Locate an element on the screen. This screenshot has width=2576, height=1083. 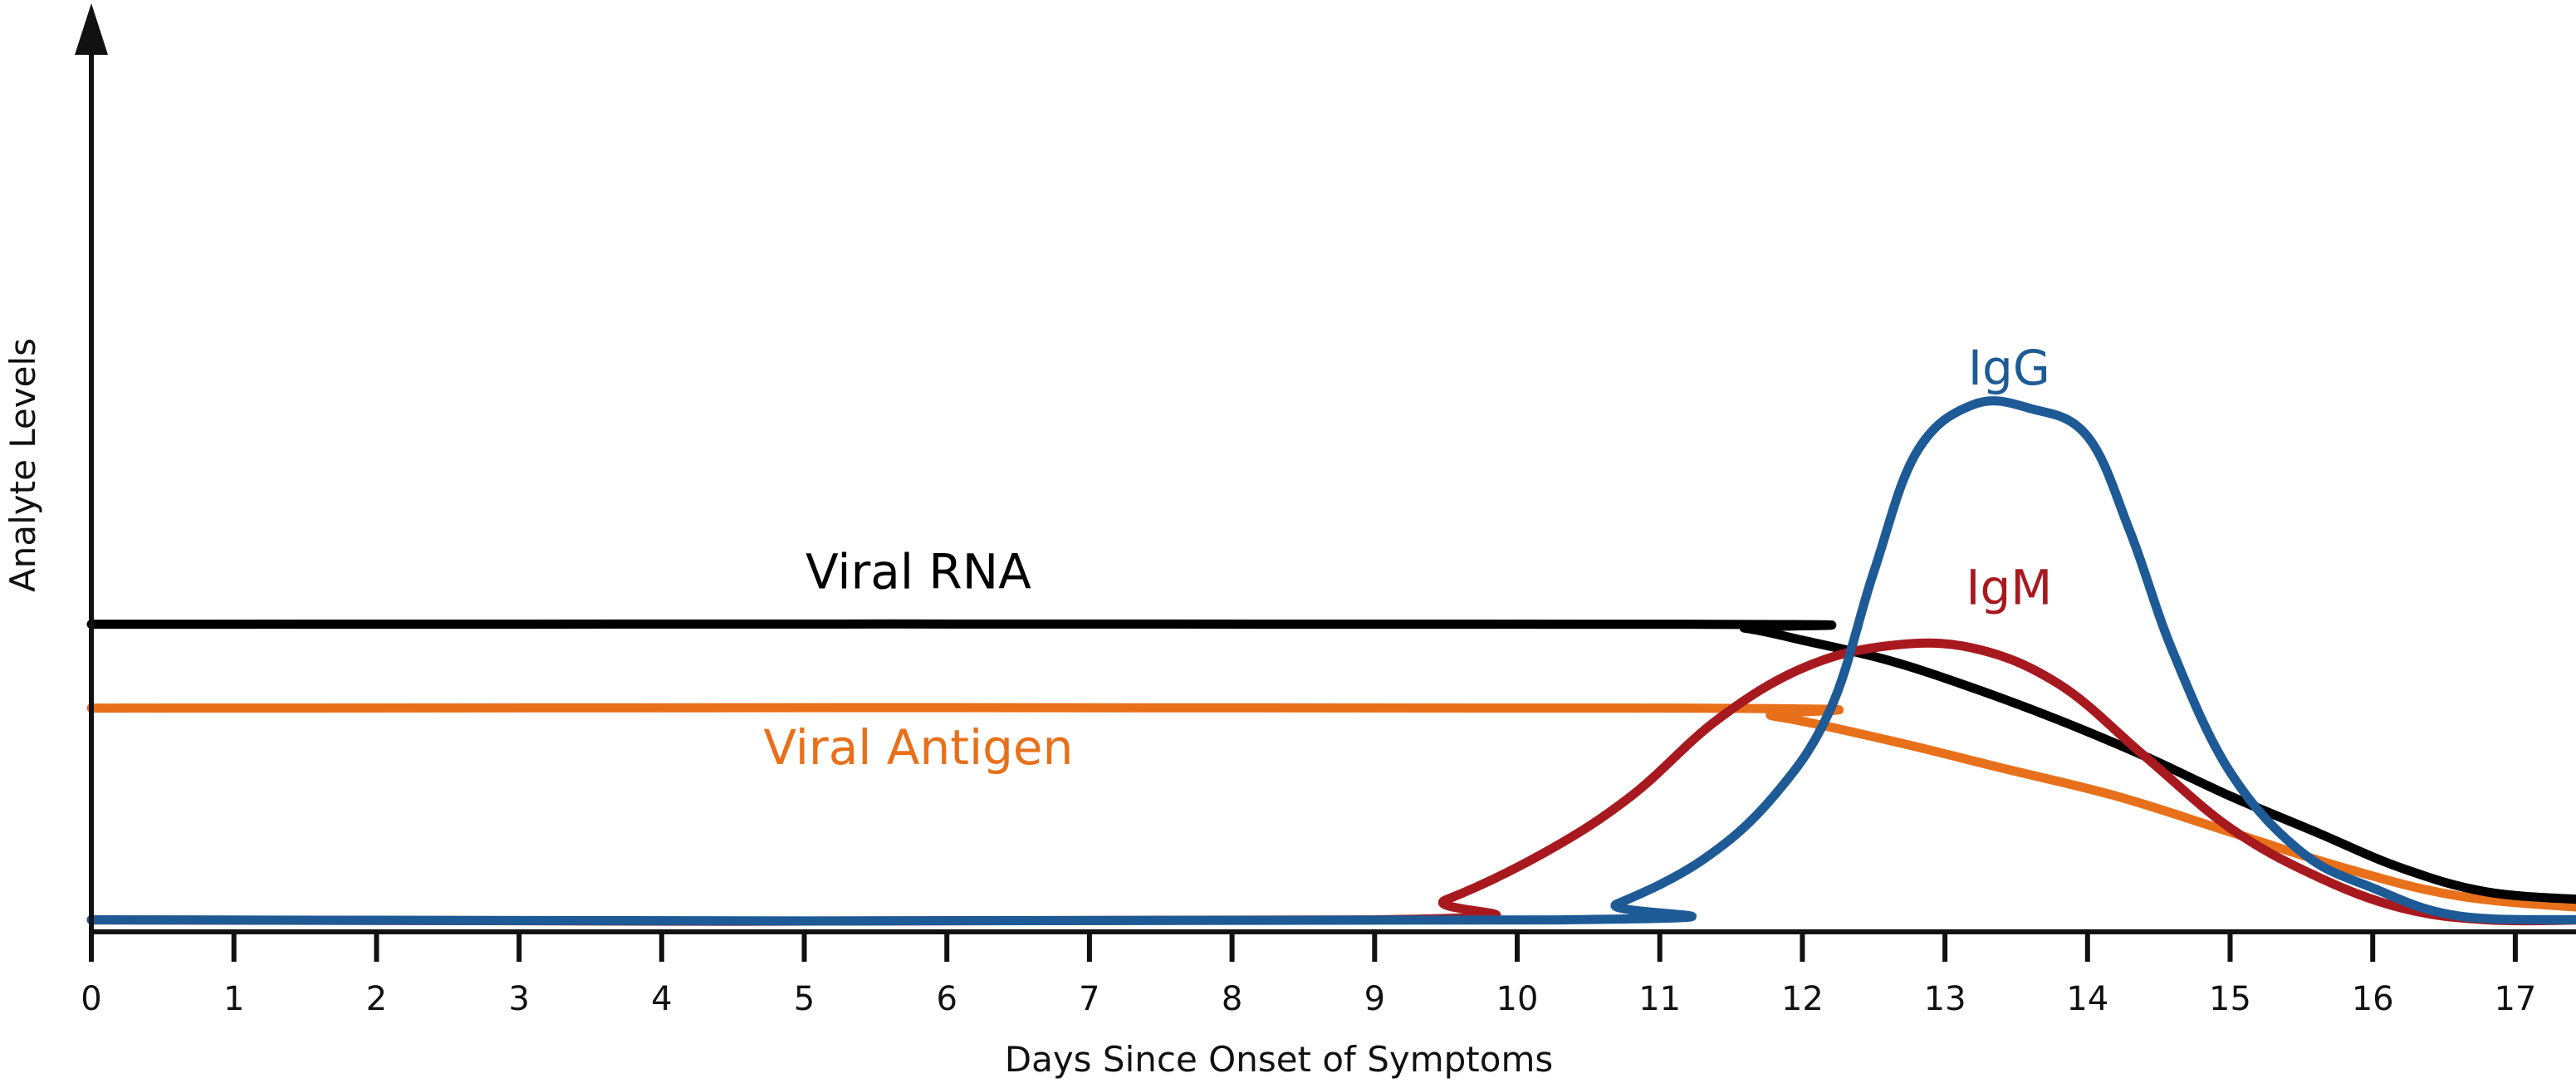
x-ticks: 0 1 2 3 4 5 6 7 8 9 10 11 12 13 14 15 16 17 is located at coordinates (1309, 975).